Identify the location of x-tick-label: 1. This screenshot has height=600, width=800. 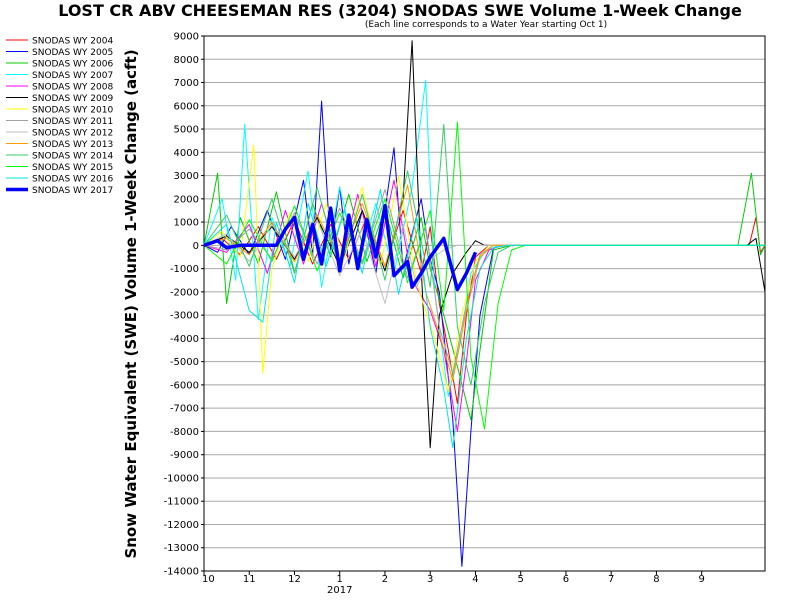
(340, 579).